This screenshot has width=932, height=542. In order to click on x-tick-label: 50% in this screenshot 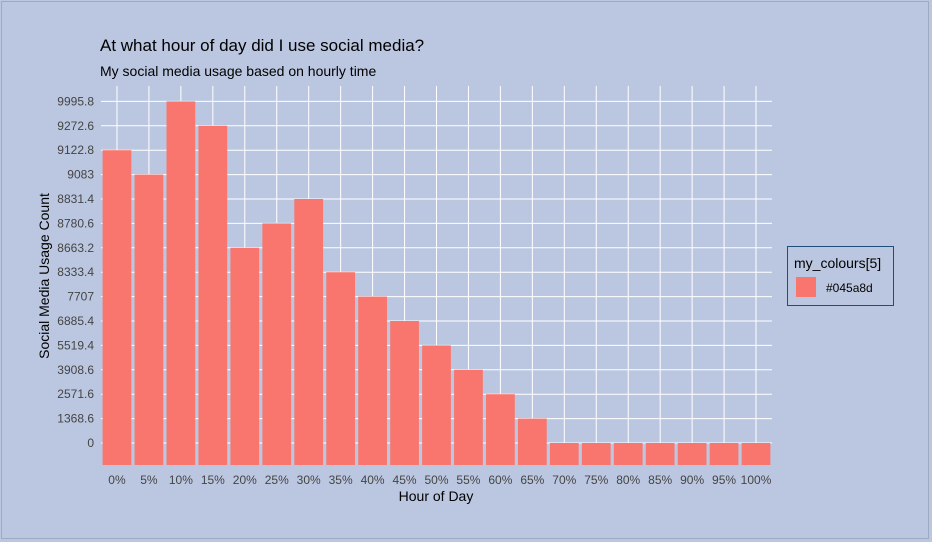, I will do `click(436, 480)`.